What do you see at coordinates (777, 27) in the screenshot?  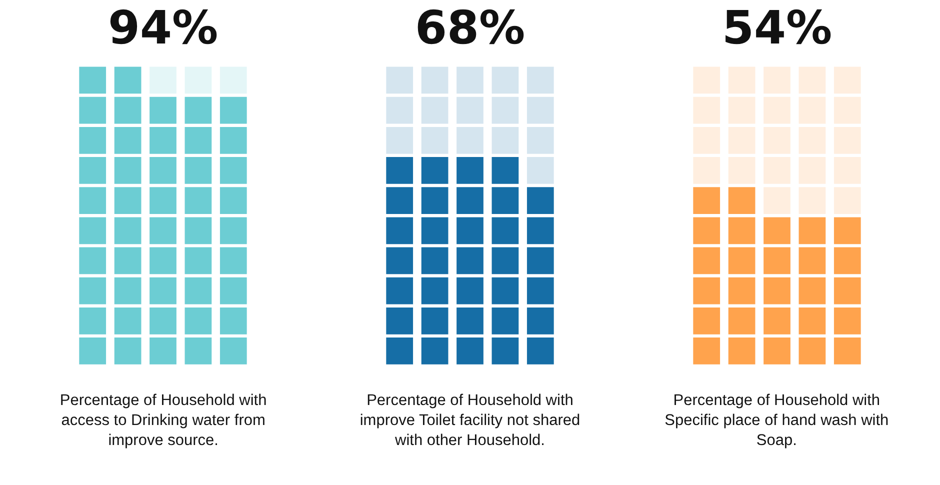 I see `data-label: 54%` at bounding box center [777, 27].